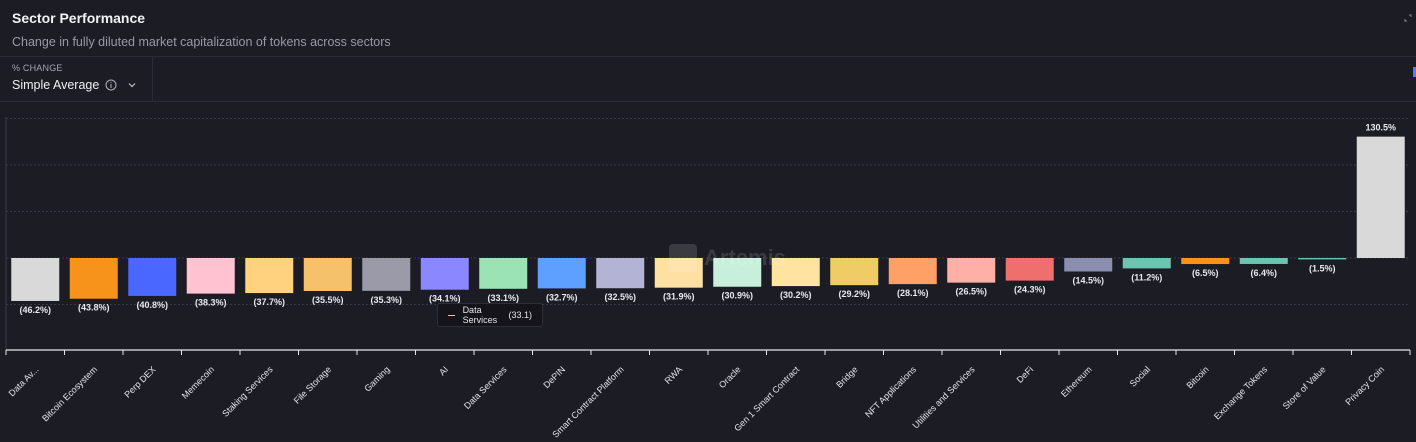  What do you see at coordinates (56, 85) in the screenshot?
I see `change-mode-value: Simple Average` at bounding box center [56, 85].